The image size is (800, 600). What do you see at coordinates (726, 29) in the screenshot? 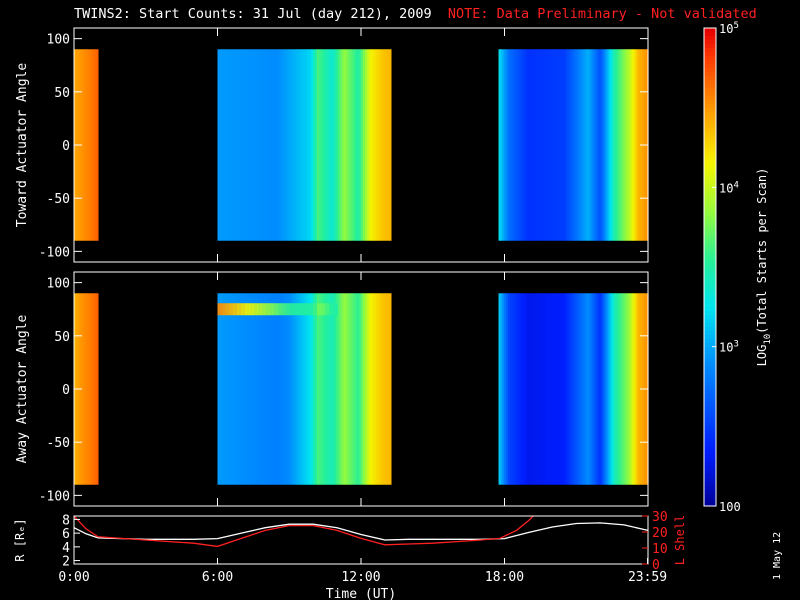
I see `colorbar-tick-base: 10` at bounding box center [726, 29].